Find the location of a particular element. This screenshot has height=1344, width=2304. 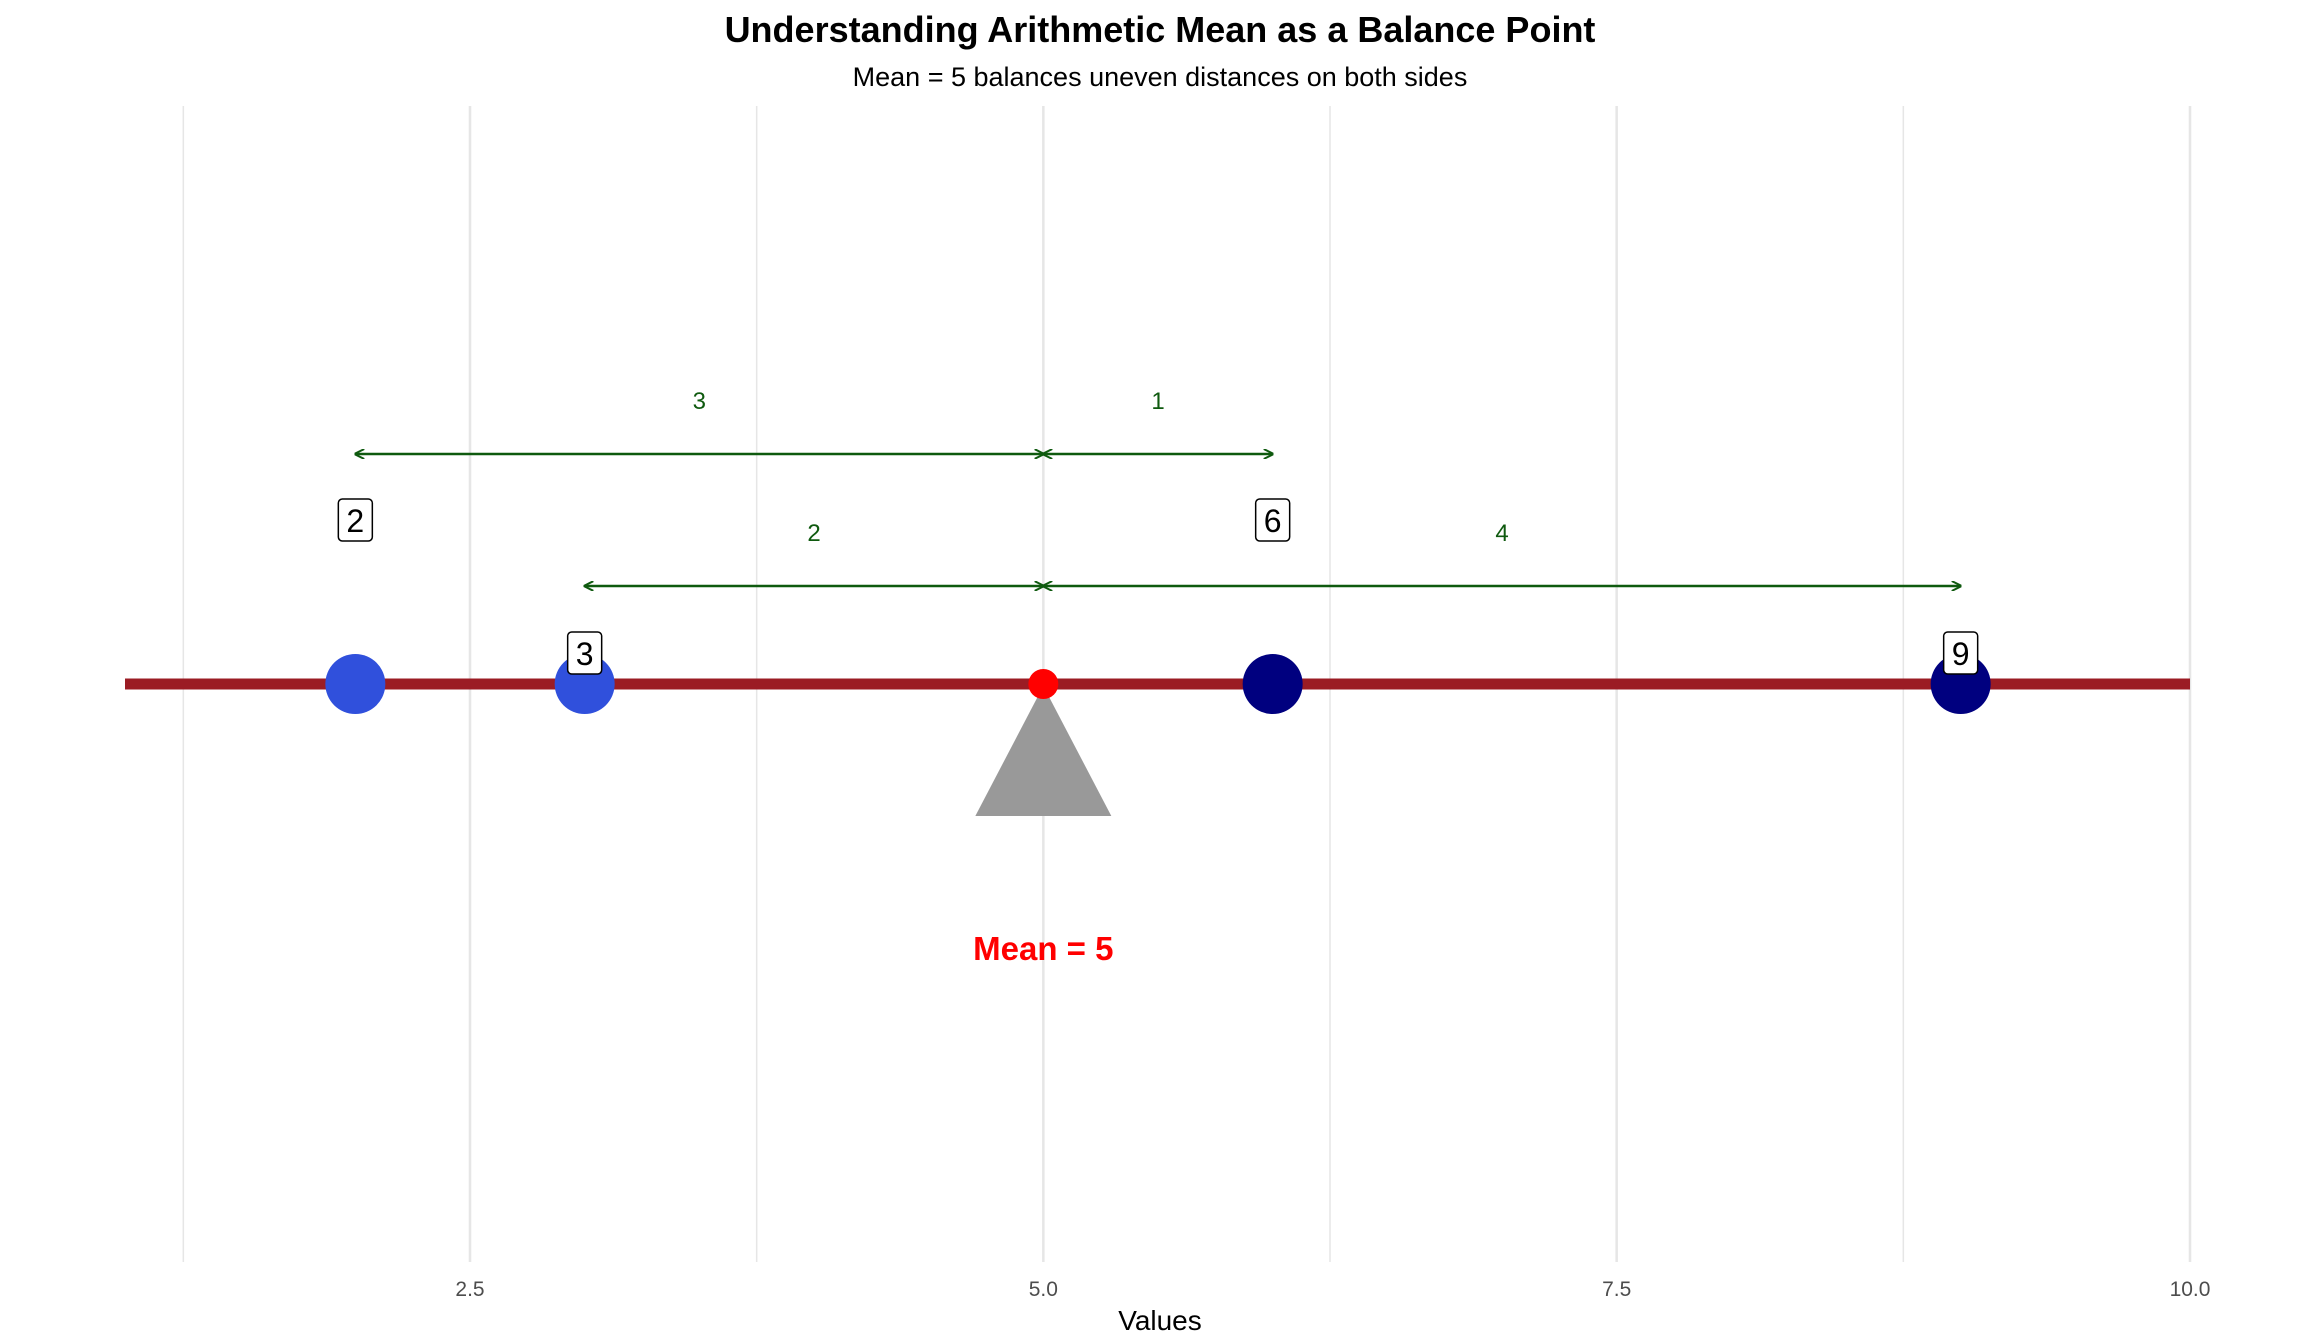

x-axis-ticks: 2.5 5.0 7.5 10.0 is located at coordinates (1332, 1289).